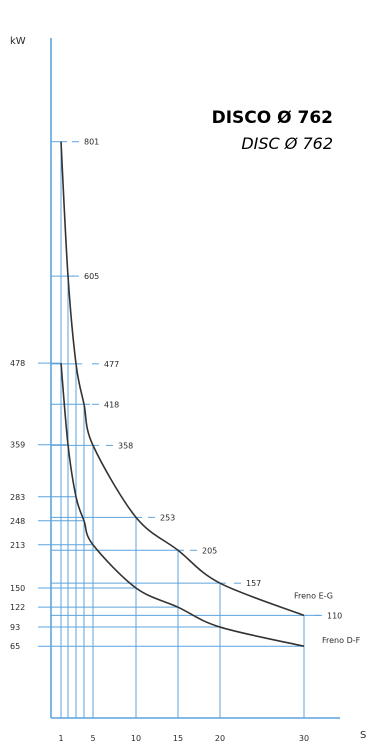 Image resolution: width=385 pixels, height=745 pixels. Describe the element at coordinates (287, 143) in the screenshot. I see `chart-subtitle: DISC Ø 762` at that location.